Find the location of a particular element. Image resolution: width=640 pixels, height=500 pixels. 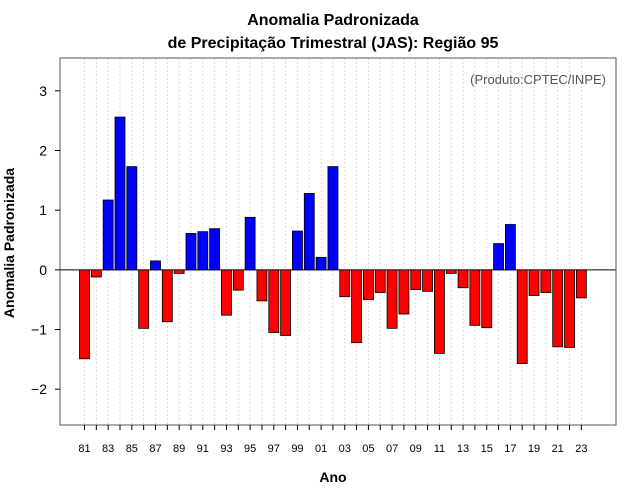

x-tick-label: 93 is located at coordinates (226, 449).